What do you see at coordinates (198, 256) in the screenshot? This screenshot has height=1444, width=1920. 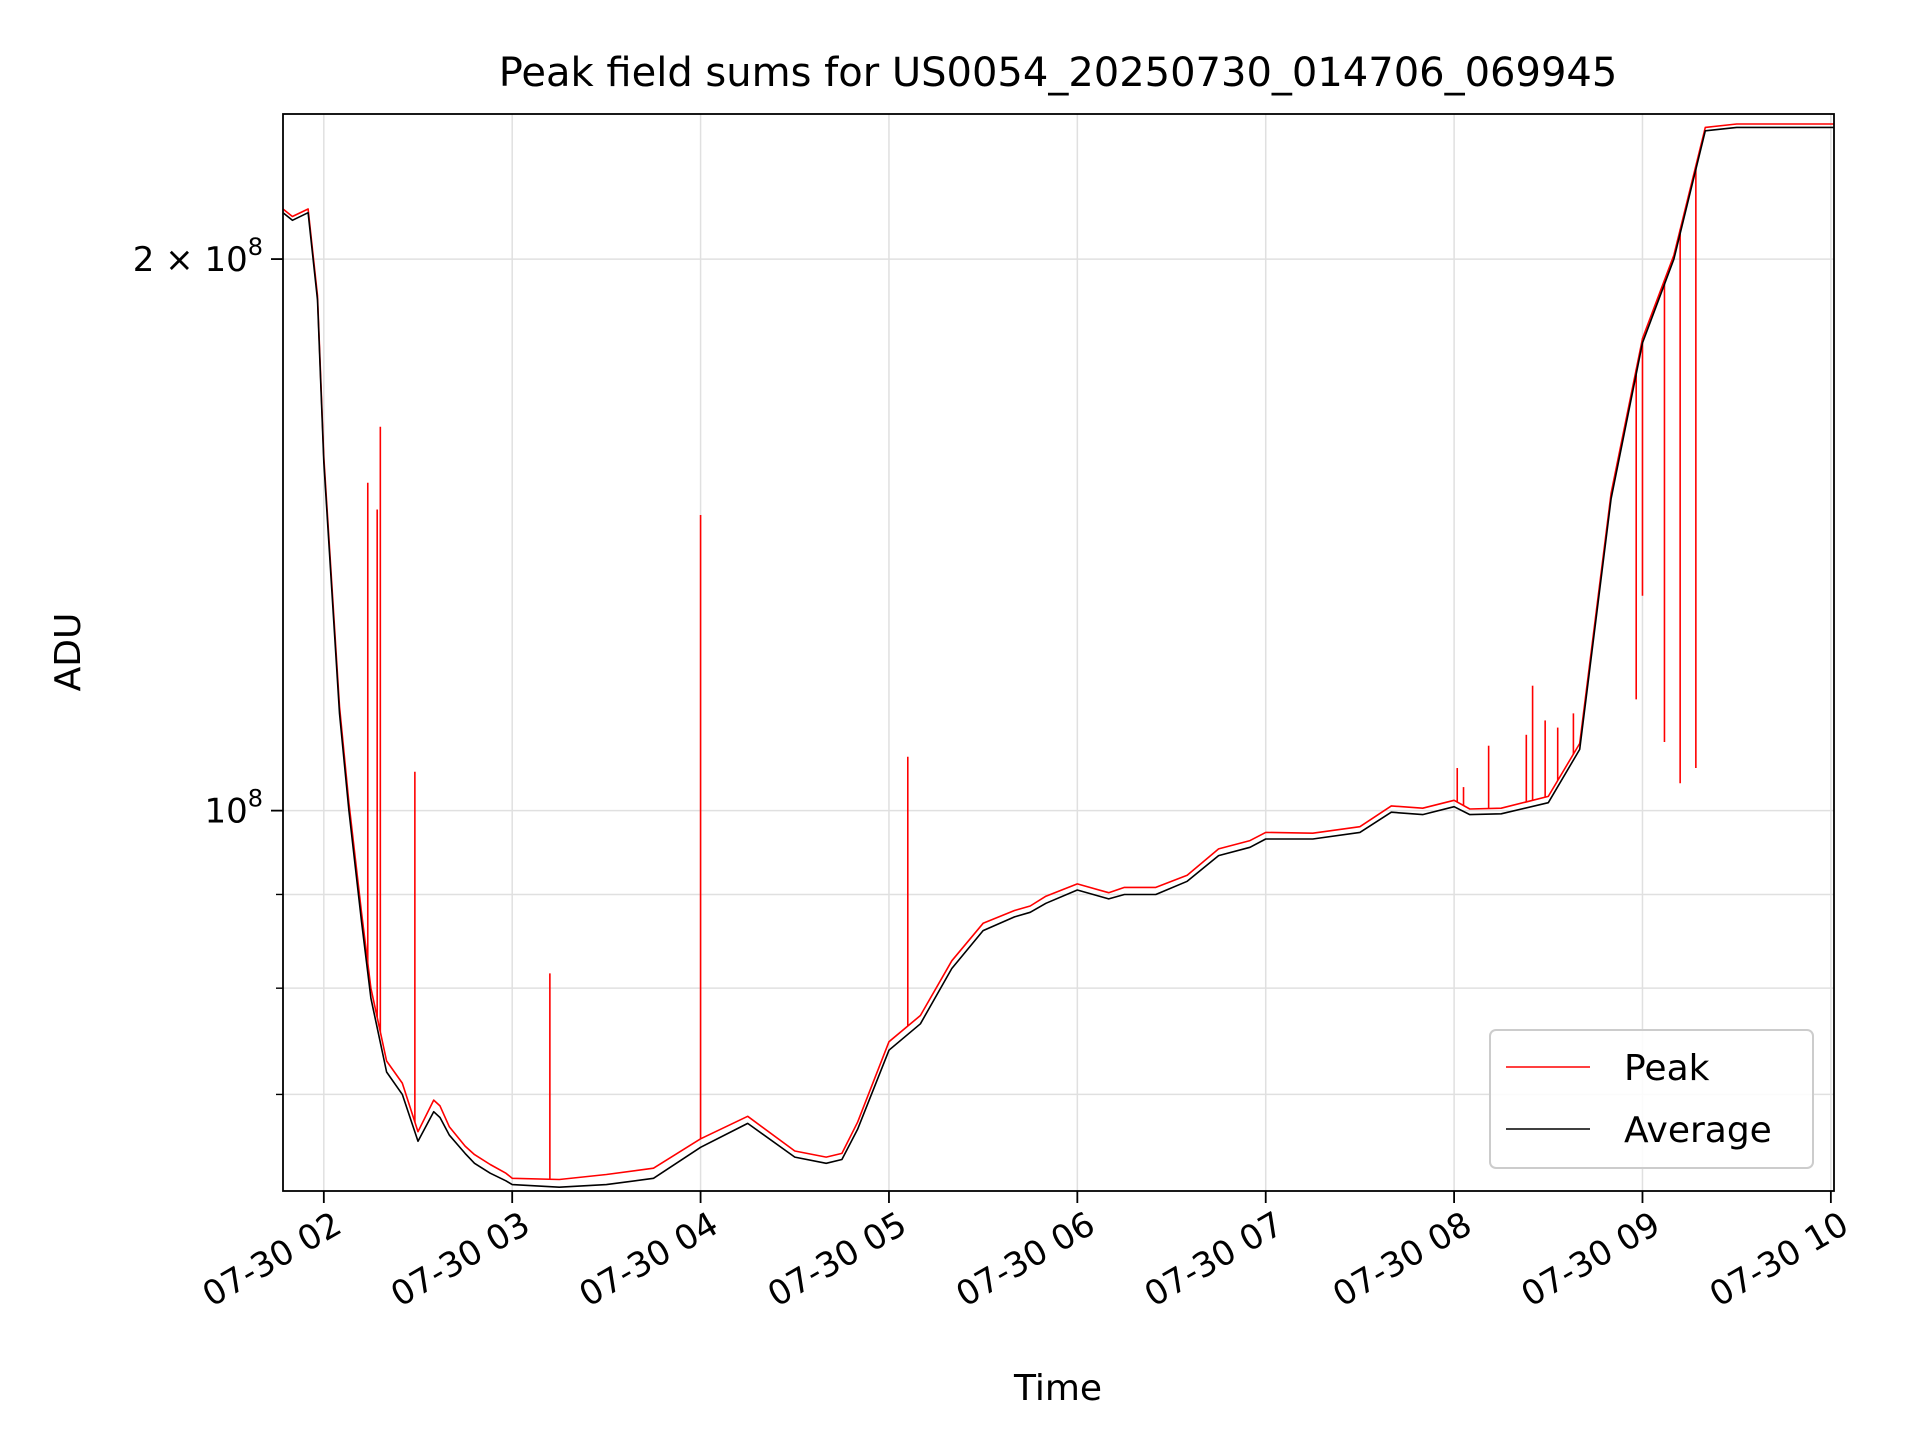 I see `y-tick-label: 2 × 108` at bounding box center [198, 256].